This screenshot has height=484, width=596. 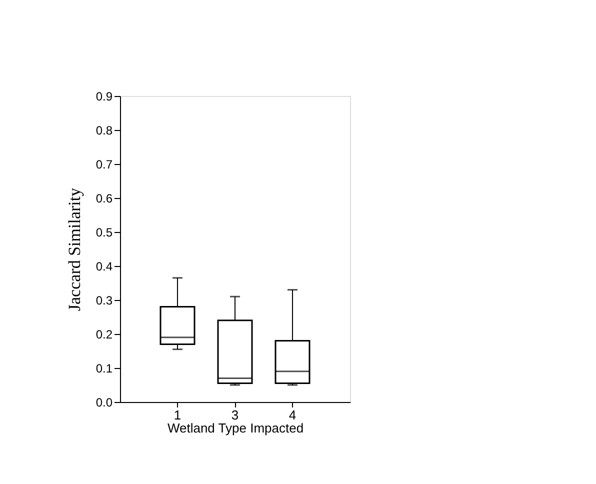 I want to click on x-tick-label: 3, so click(x=235, y=415).